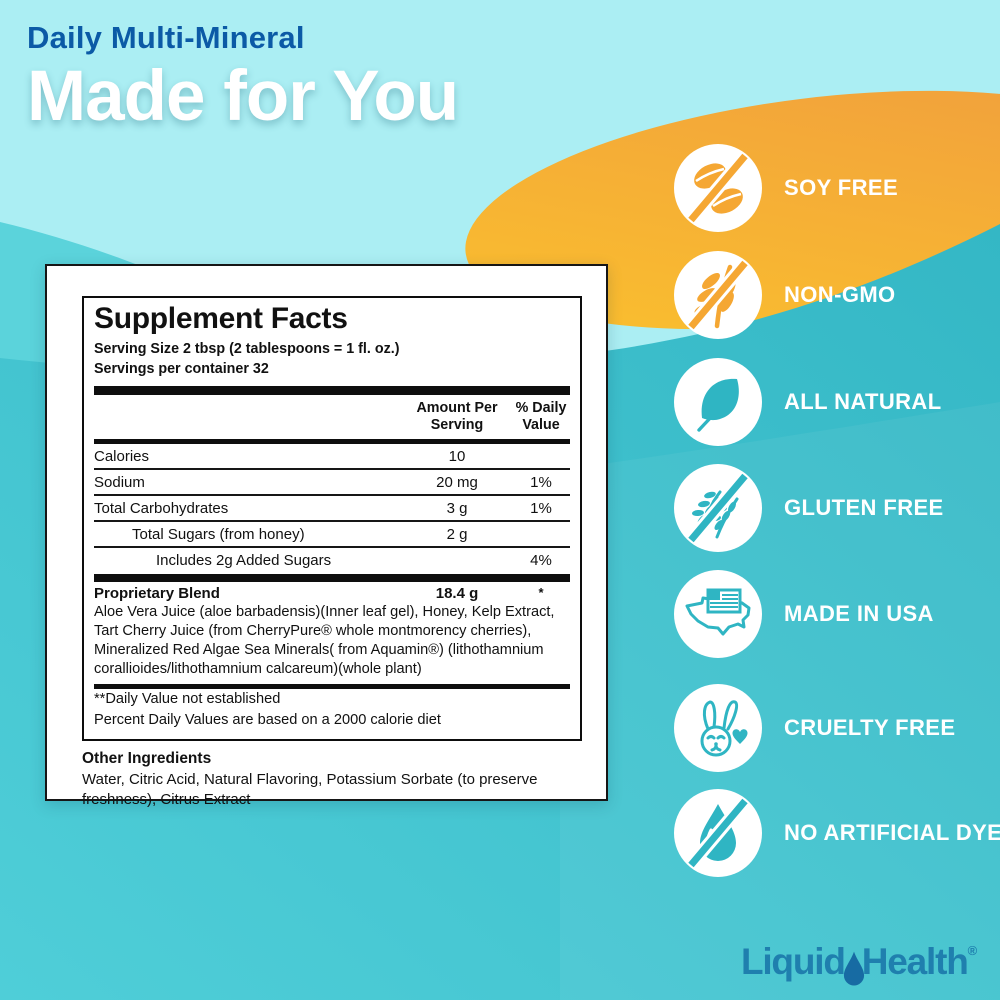  I want to click on table-row: Sodium 20 mg 1%, so click(332, 481).